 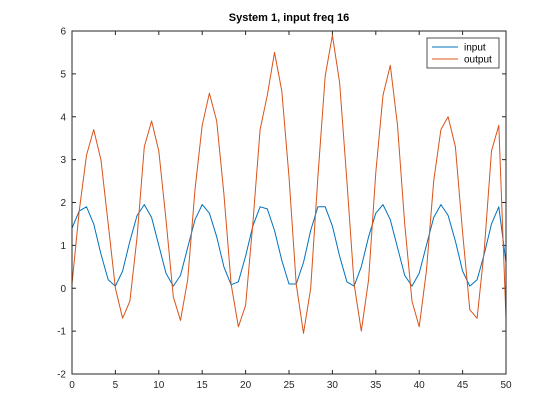 What do you see at coordinates (63, 32) in the screenshot?
I see `y-tick-label: 6` at bounding box center [63, 32].